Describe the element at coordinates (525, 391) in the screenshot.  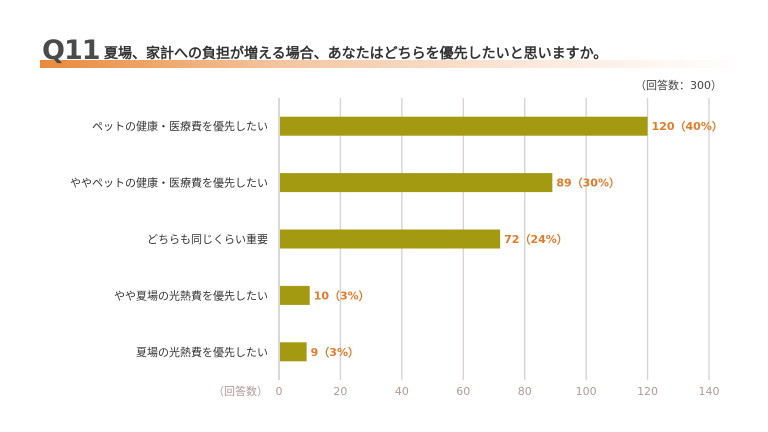
I see `x-tick-label-80: 80` at that location.